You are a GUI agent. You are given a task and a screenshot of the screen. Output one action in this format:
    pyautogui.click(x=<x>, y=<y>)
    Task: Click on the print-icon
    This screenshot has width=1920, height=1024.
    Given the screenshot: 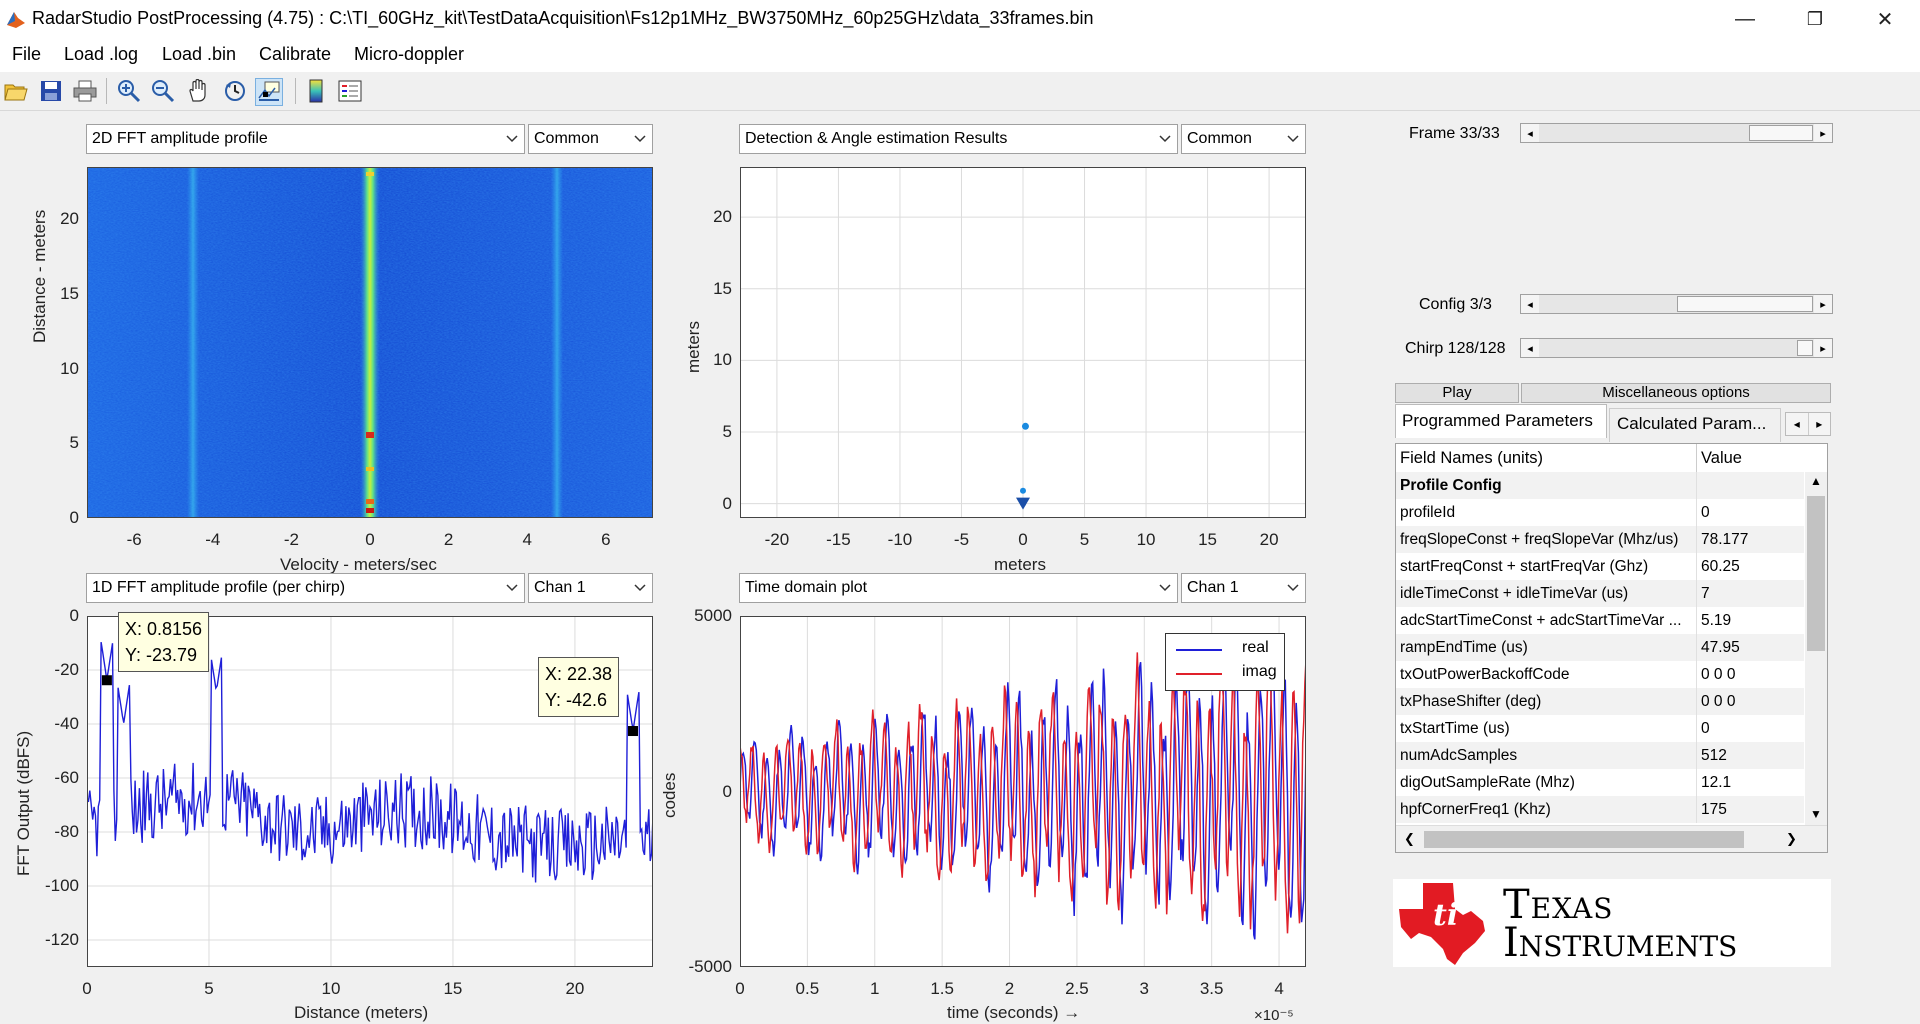 What is the action you would take?
    pyautogui.click(x=85, y=91)
    